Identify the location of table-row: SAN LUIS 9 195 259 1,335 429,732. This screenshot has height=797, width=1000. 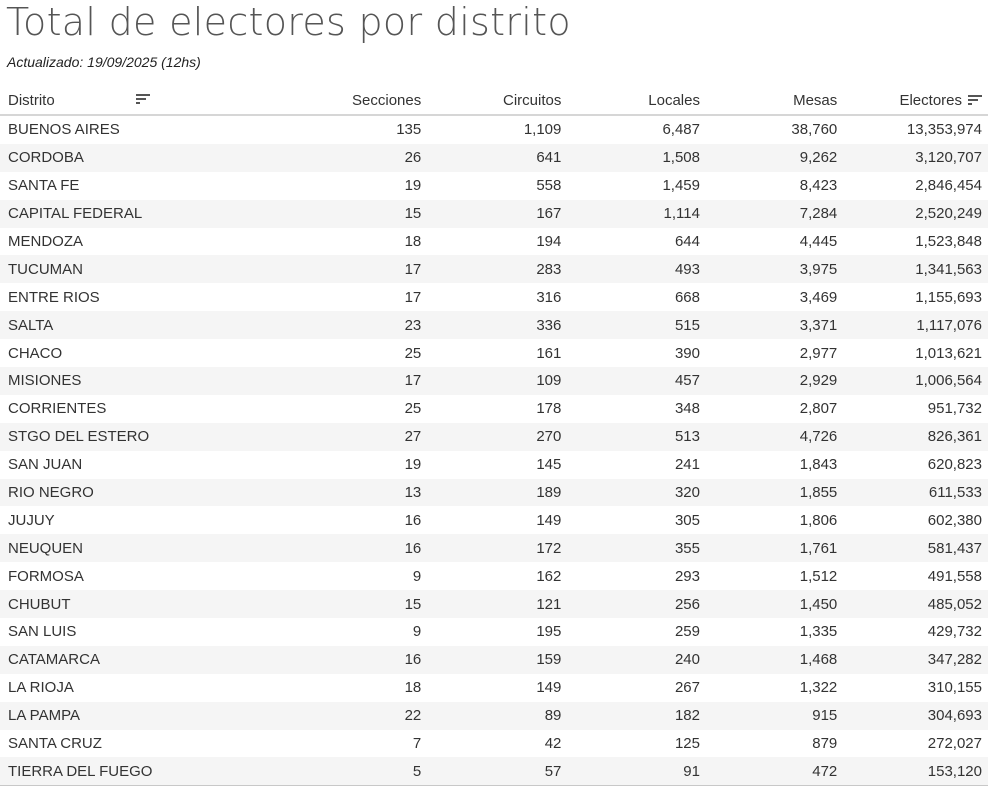
(494, 632).